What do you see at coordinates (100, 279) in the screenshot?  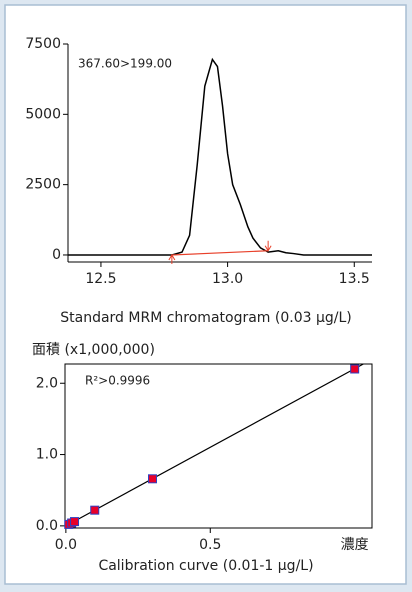 I see `x-tick-label: 12.5` at bounding box center [100, 279].